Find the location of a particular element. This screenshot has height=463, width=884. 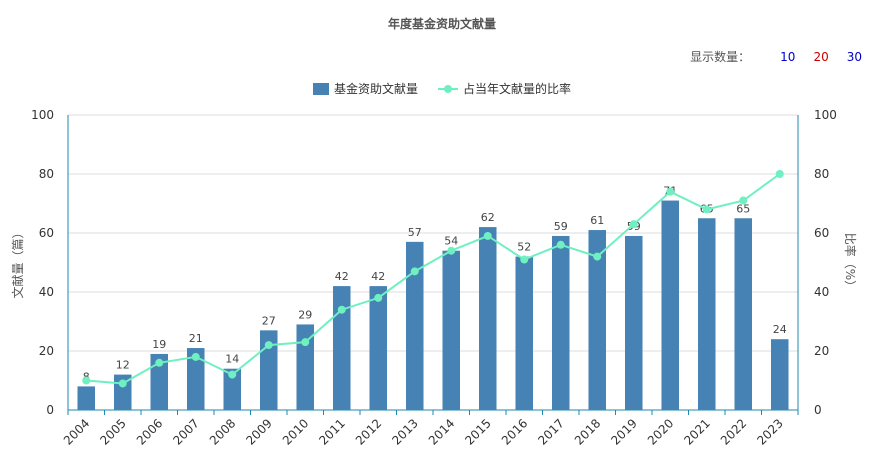

legend-item-line-series: 占当年文献量的比率 is located at coordinates (504, 88).